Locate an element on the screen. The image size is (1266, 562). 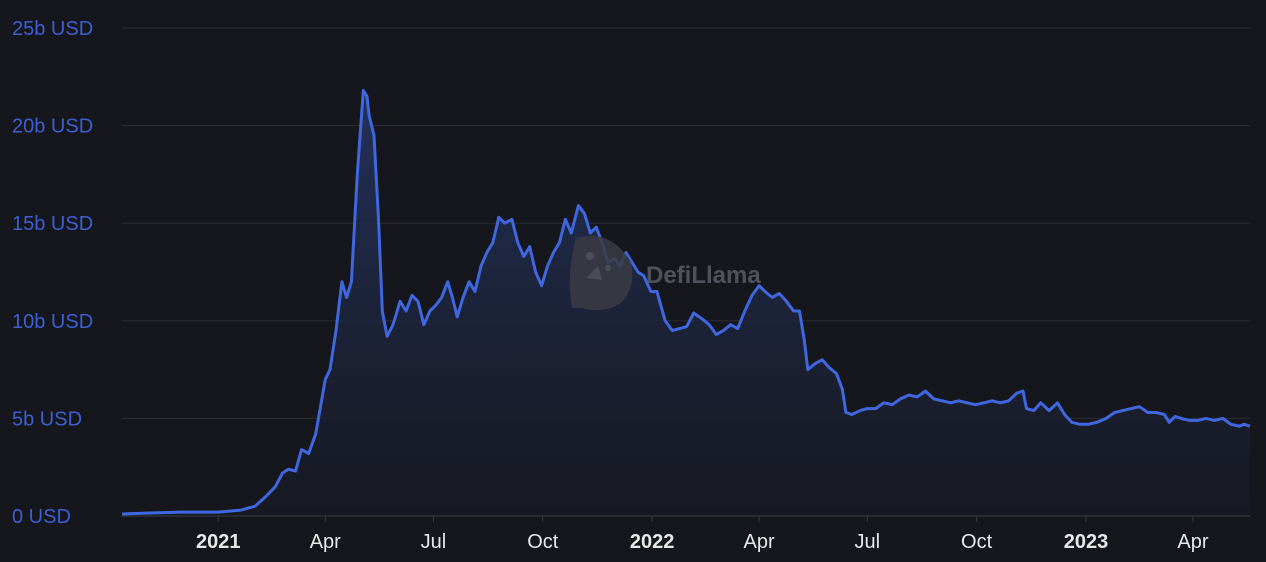
y-tick-label: 5b USD is located at coordinates (47, 419).